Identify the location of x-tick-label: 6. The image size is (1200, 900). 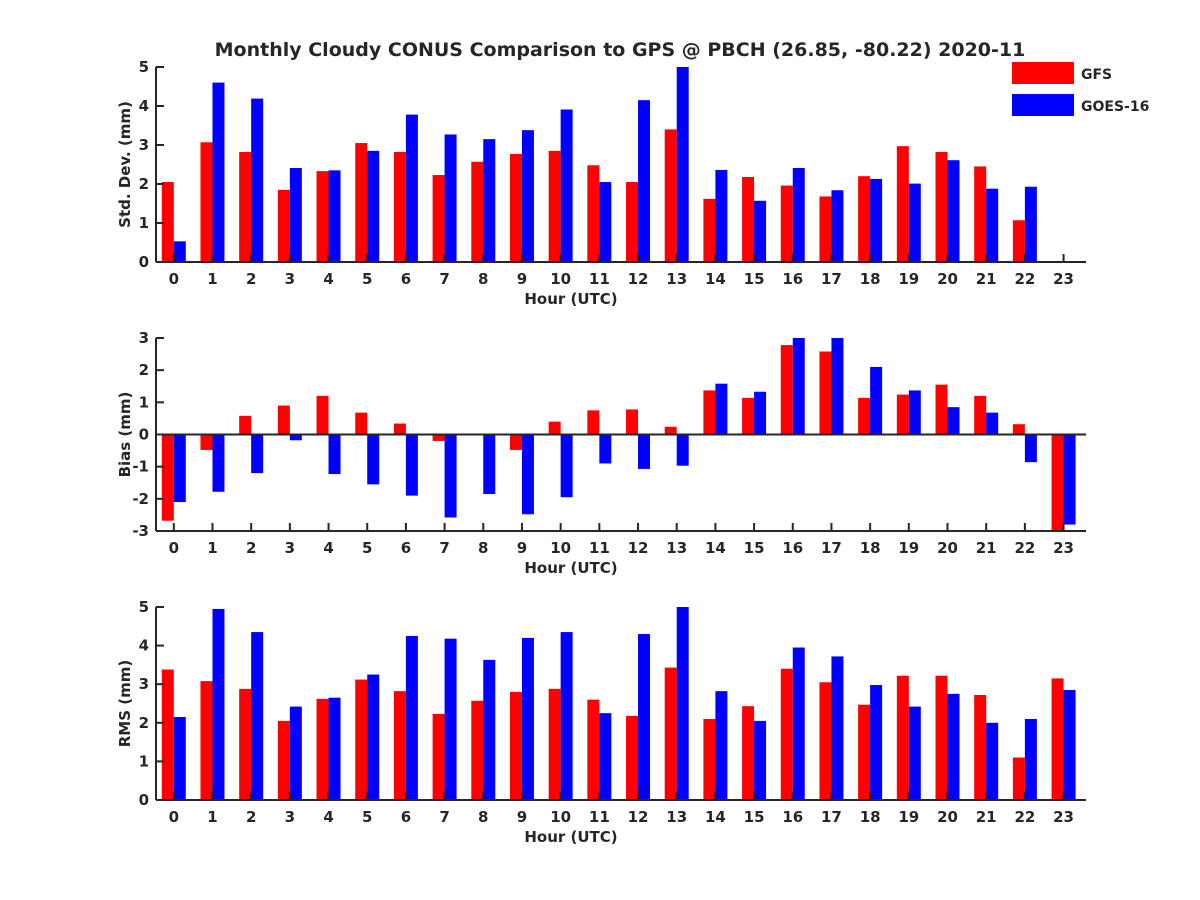
(406, 279).